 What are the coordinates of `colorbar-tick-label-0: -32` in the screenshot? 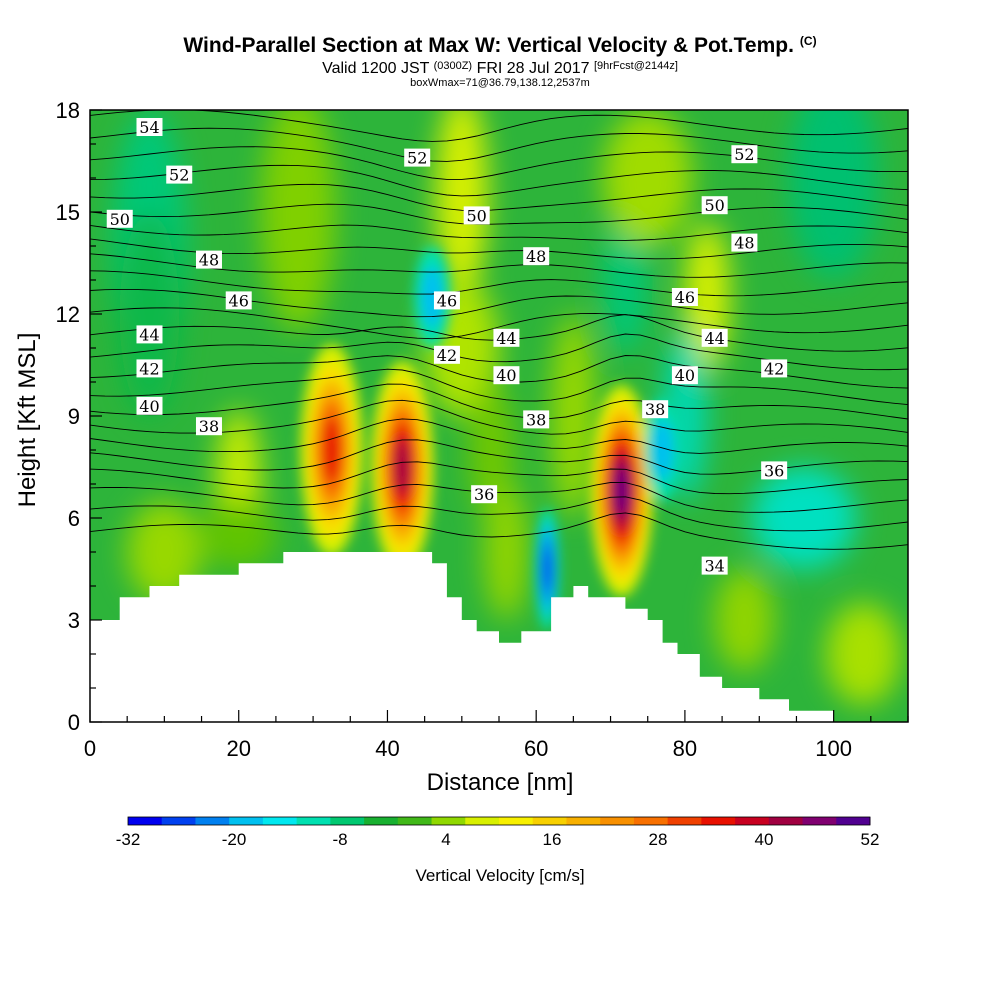 It's located at (128, 839).